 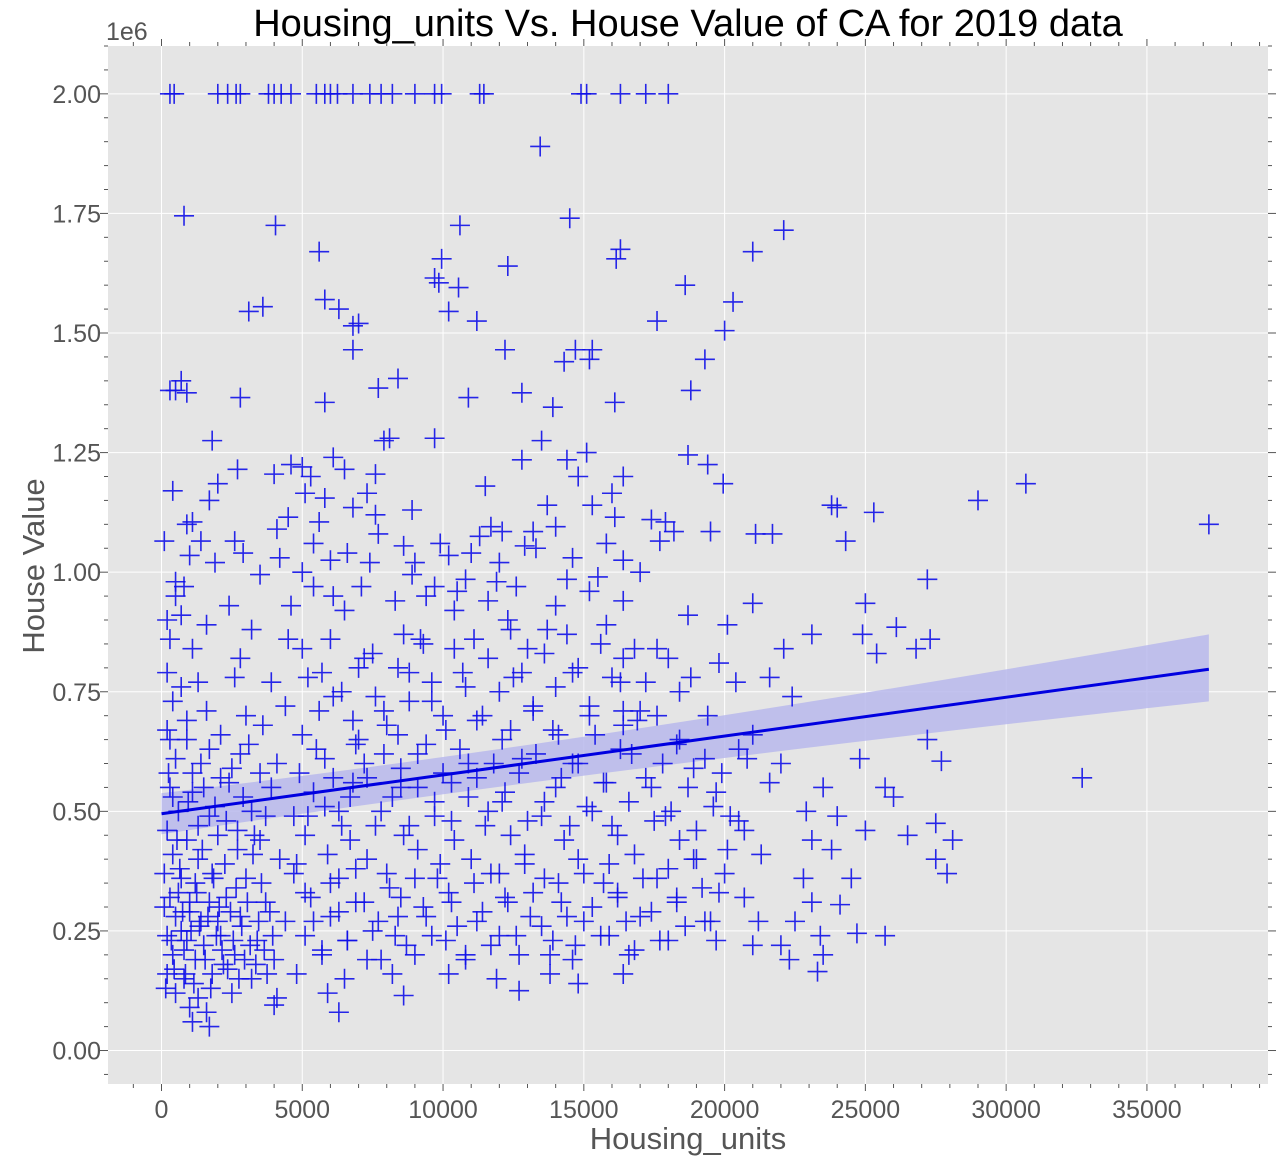 I want to click on x-axis-label: Housing_units, so click(x=688, y=1138).